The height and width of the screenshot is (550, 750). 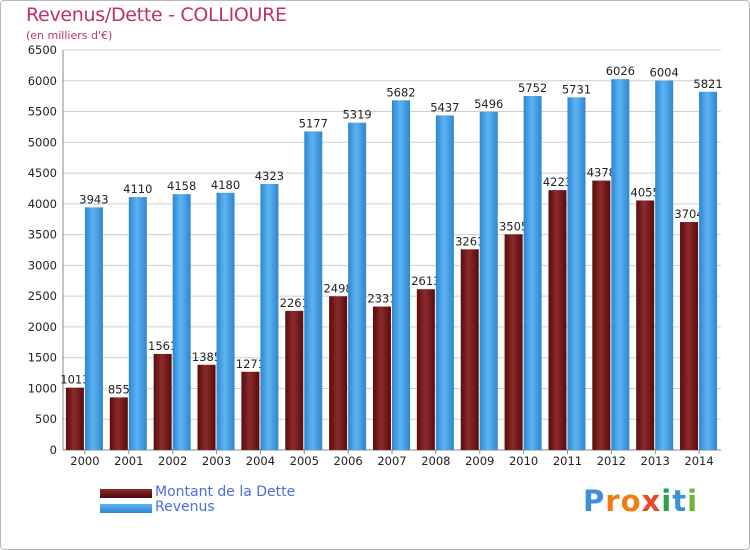 What do you see at coordinates (162, 346) in the screenshot?
I see `data-label-debt: 1561` at bounding box center [162, 346].